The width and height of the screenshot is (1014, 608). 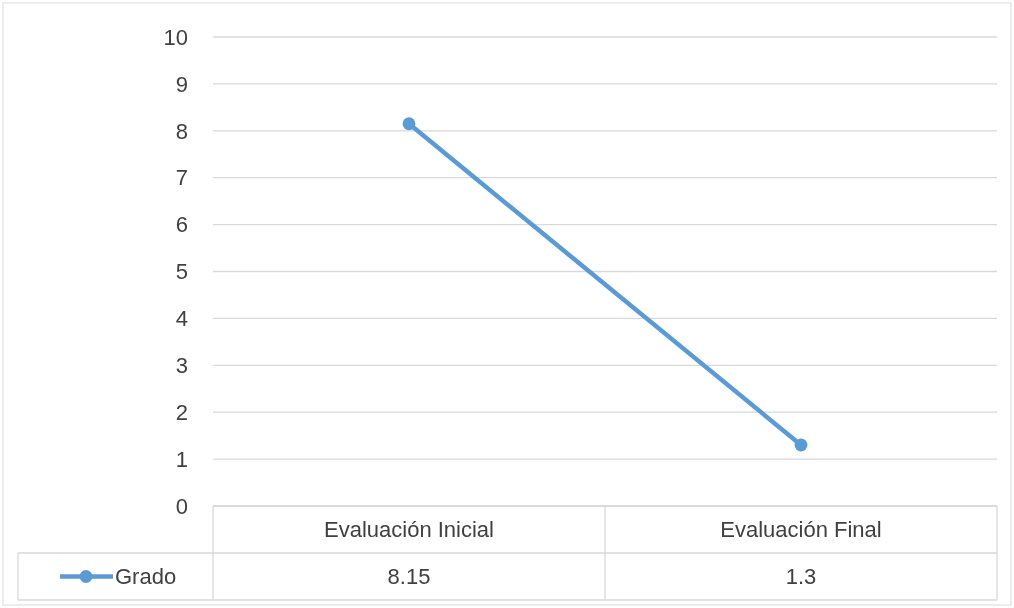 I want to click on data-label: 1.3, so click(x=801, y=577).